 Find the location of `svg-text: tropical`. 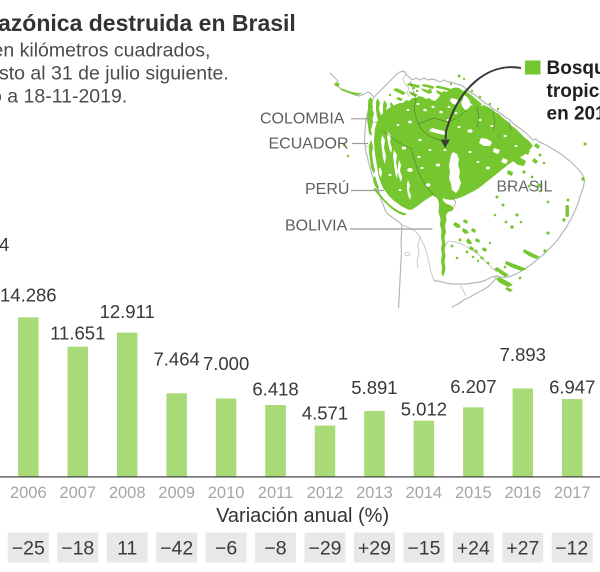

svg-text: tropical is located at coordinates (573, 91).